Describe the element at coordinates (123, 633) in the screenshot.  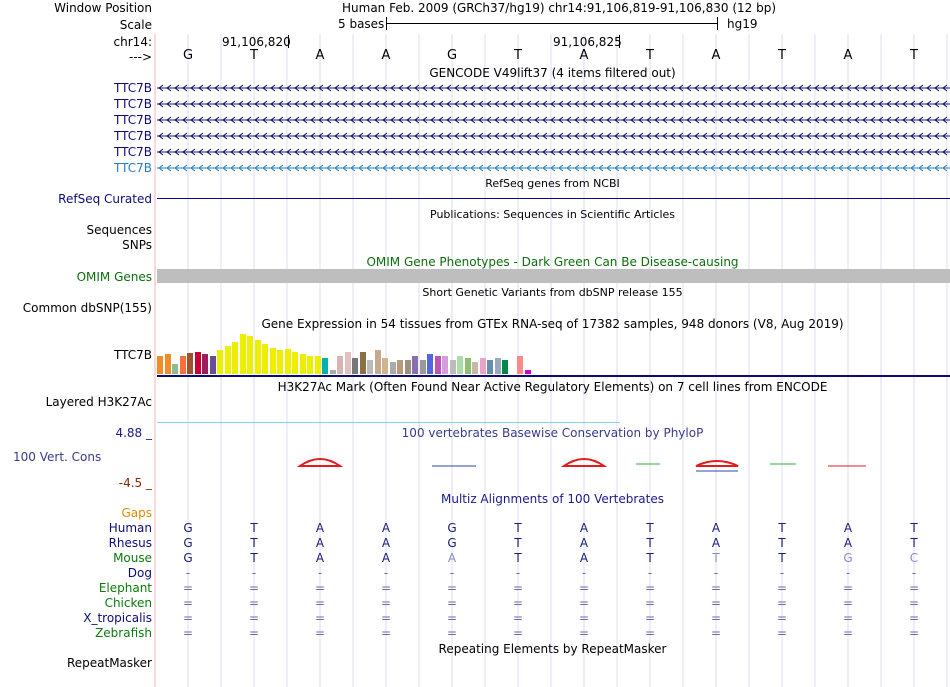
I see `multiz-species-label: Zebrafish` at that location.